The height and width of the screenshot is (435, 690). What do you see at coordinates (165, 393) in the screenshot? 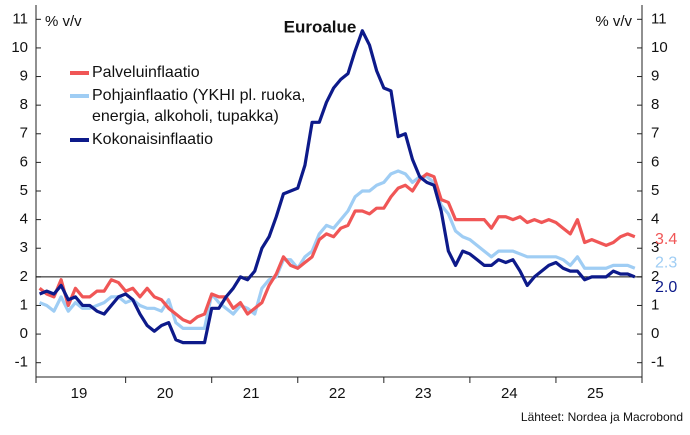
I see `x-tick-label: 20` at bounding box center [165, 393].